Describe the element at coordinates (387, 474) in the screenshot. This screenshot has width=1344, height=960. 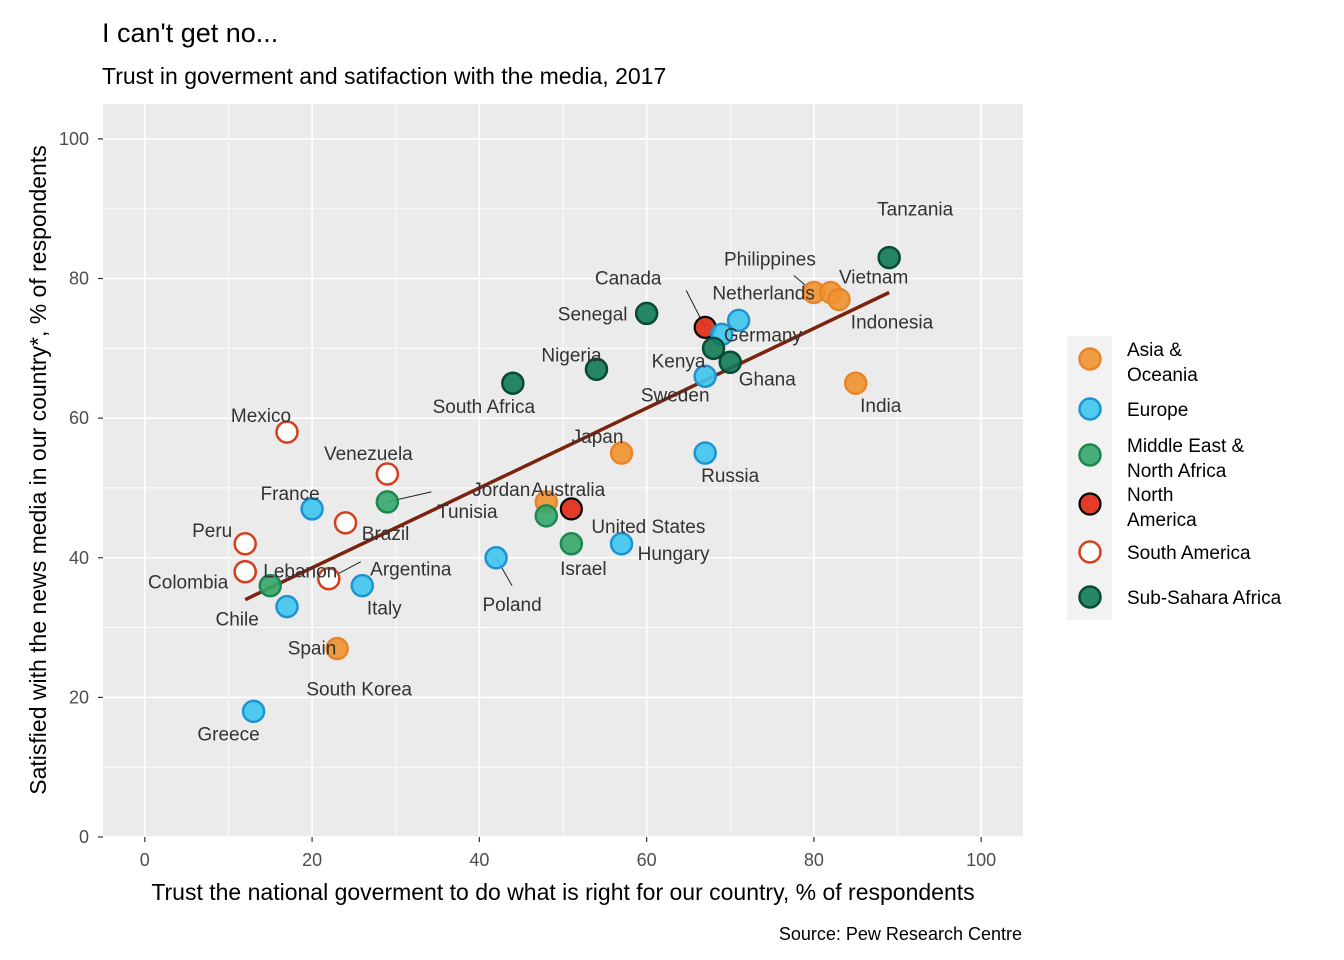
I see `point-venezuela` at that location.